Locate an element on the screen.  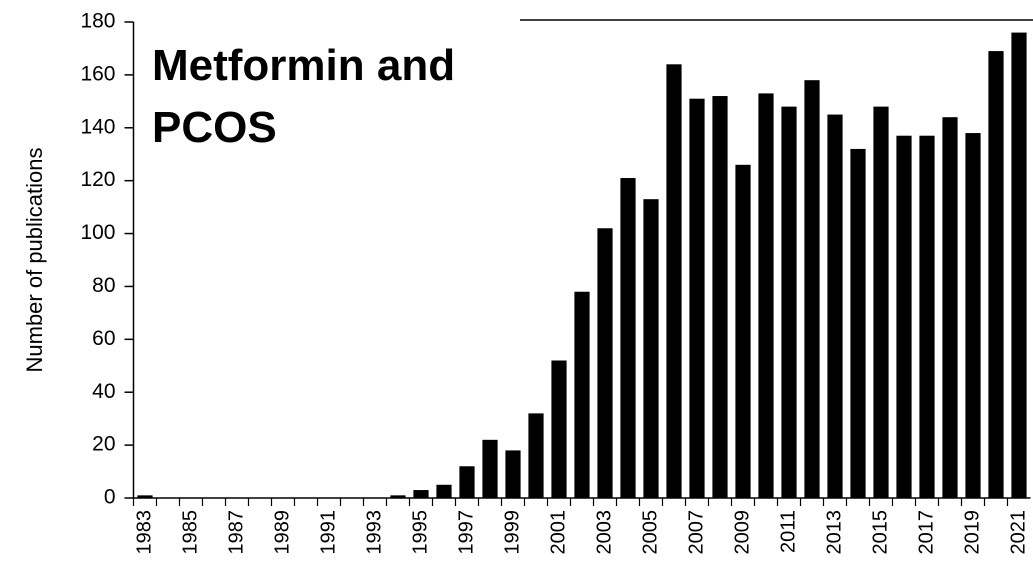
y-tick-label: 160 is located at coordinates (97, 73).